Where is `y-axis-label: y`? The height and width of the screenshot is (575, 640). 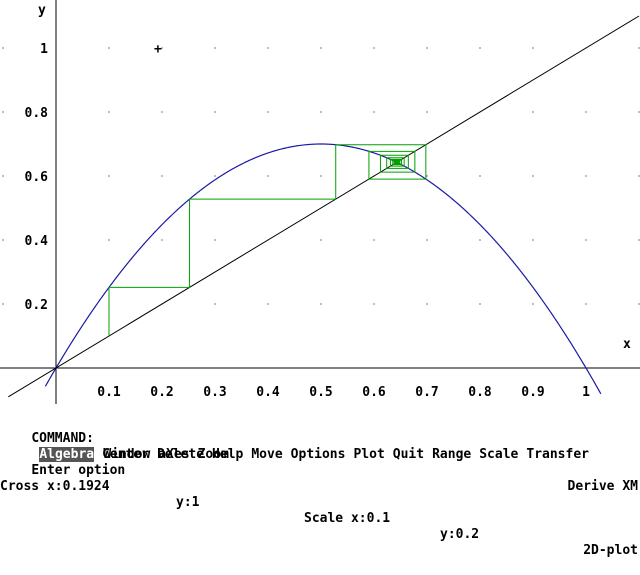
y-axis-label: y is located at coordinates (42, 10).